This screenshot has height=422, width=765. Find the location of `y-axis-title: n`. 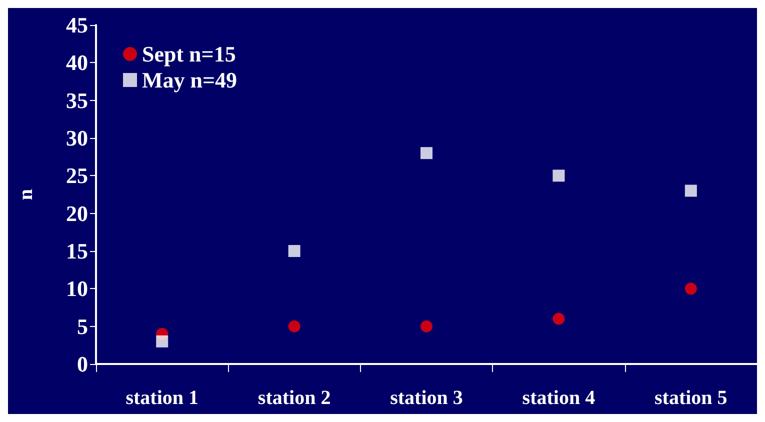

y-axis-title: n is located at coordinates (26, 194).